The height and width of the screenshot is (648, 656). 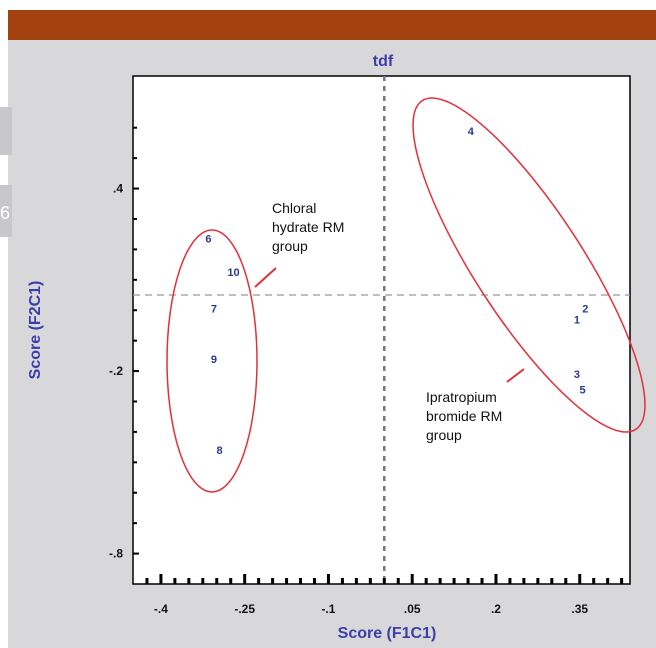 What do you see at coordinates (214, 310) in the screenshot?
I see `point-7: 7` at bounding box center [214, 310].